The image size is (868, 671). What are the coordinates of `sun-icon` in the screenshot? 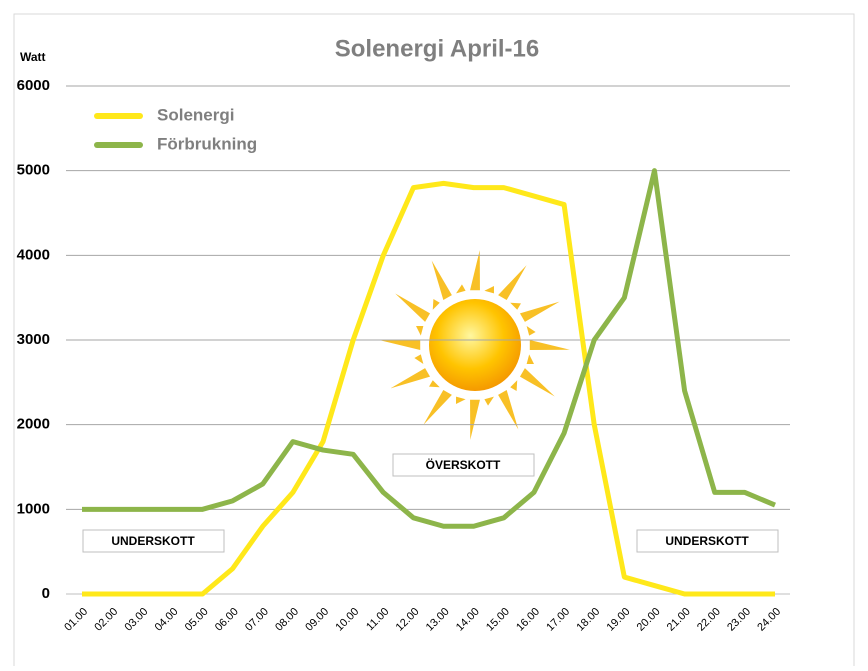 It's located at (475, 345).